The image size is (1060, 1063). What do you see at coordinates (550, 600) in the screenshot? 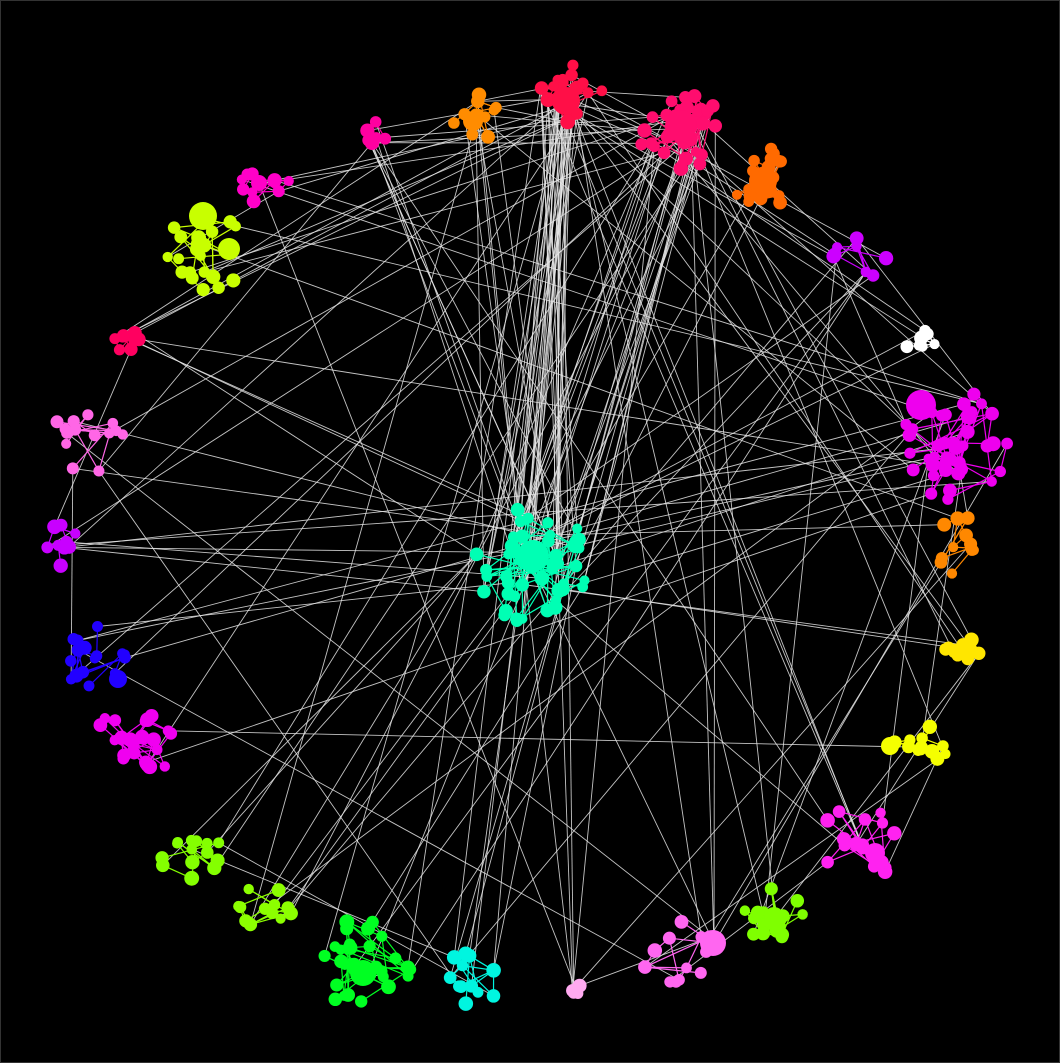
I see `cluster-link` at bounding box center [550, 600].